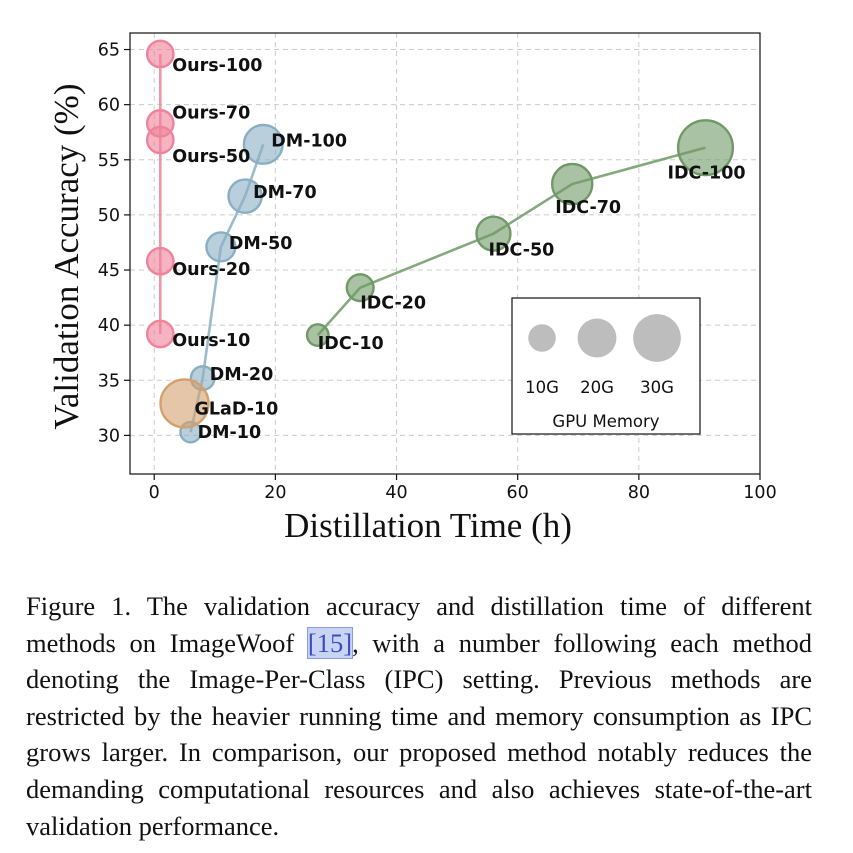  What do you see at coordinates (759, 493) in the screenshot?
I see `x-tick-label-100: 100` at bounding box center [759, 493].